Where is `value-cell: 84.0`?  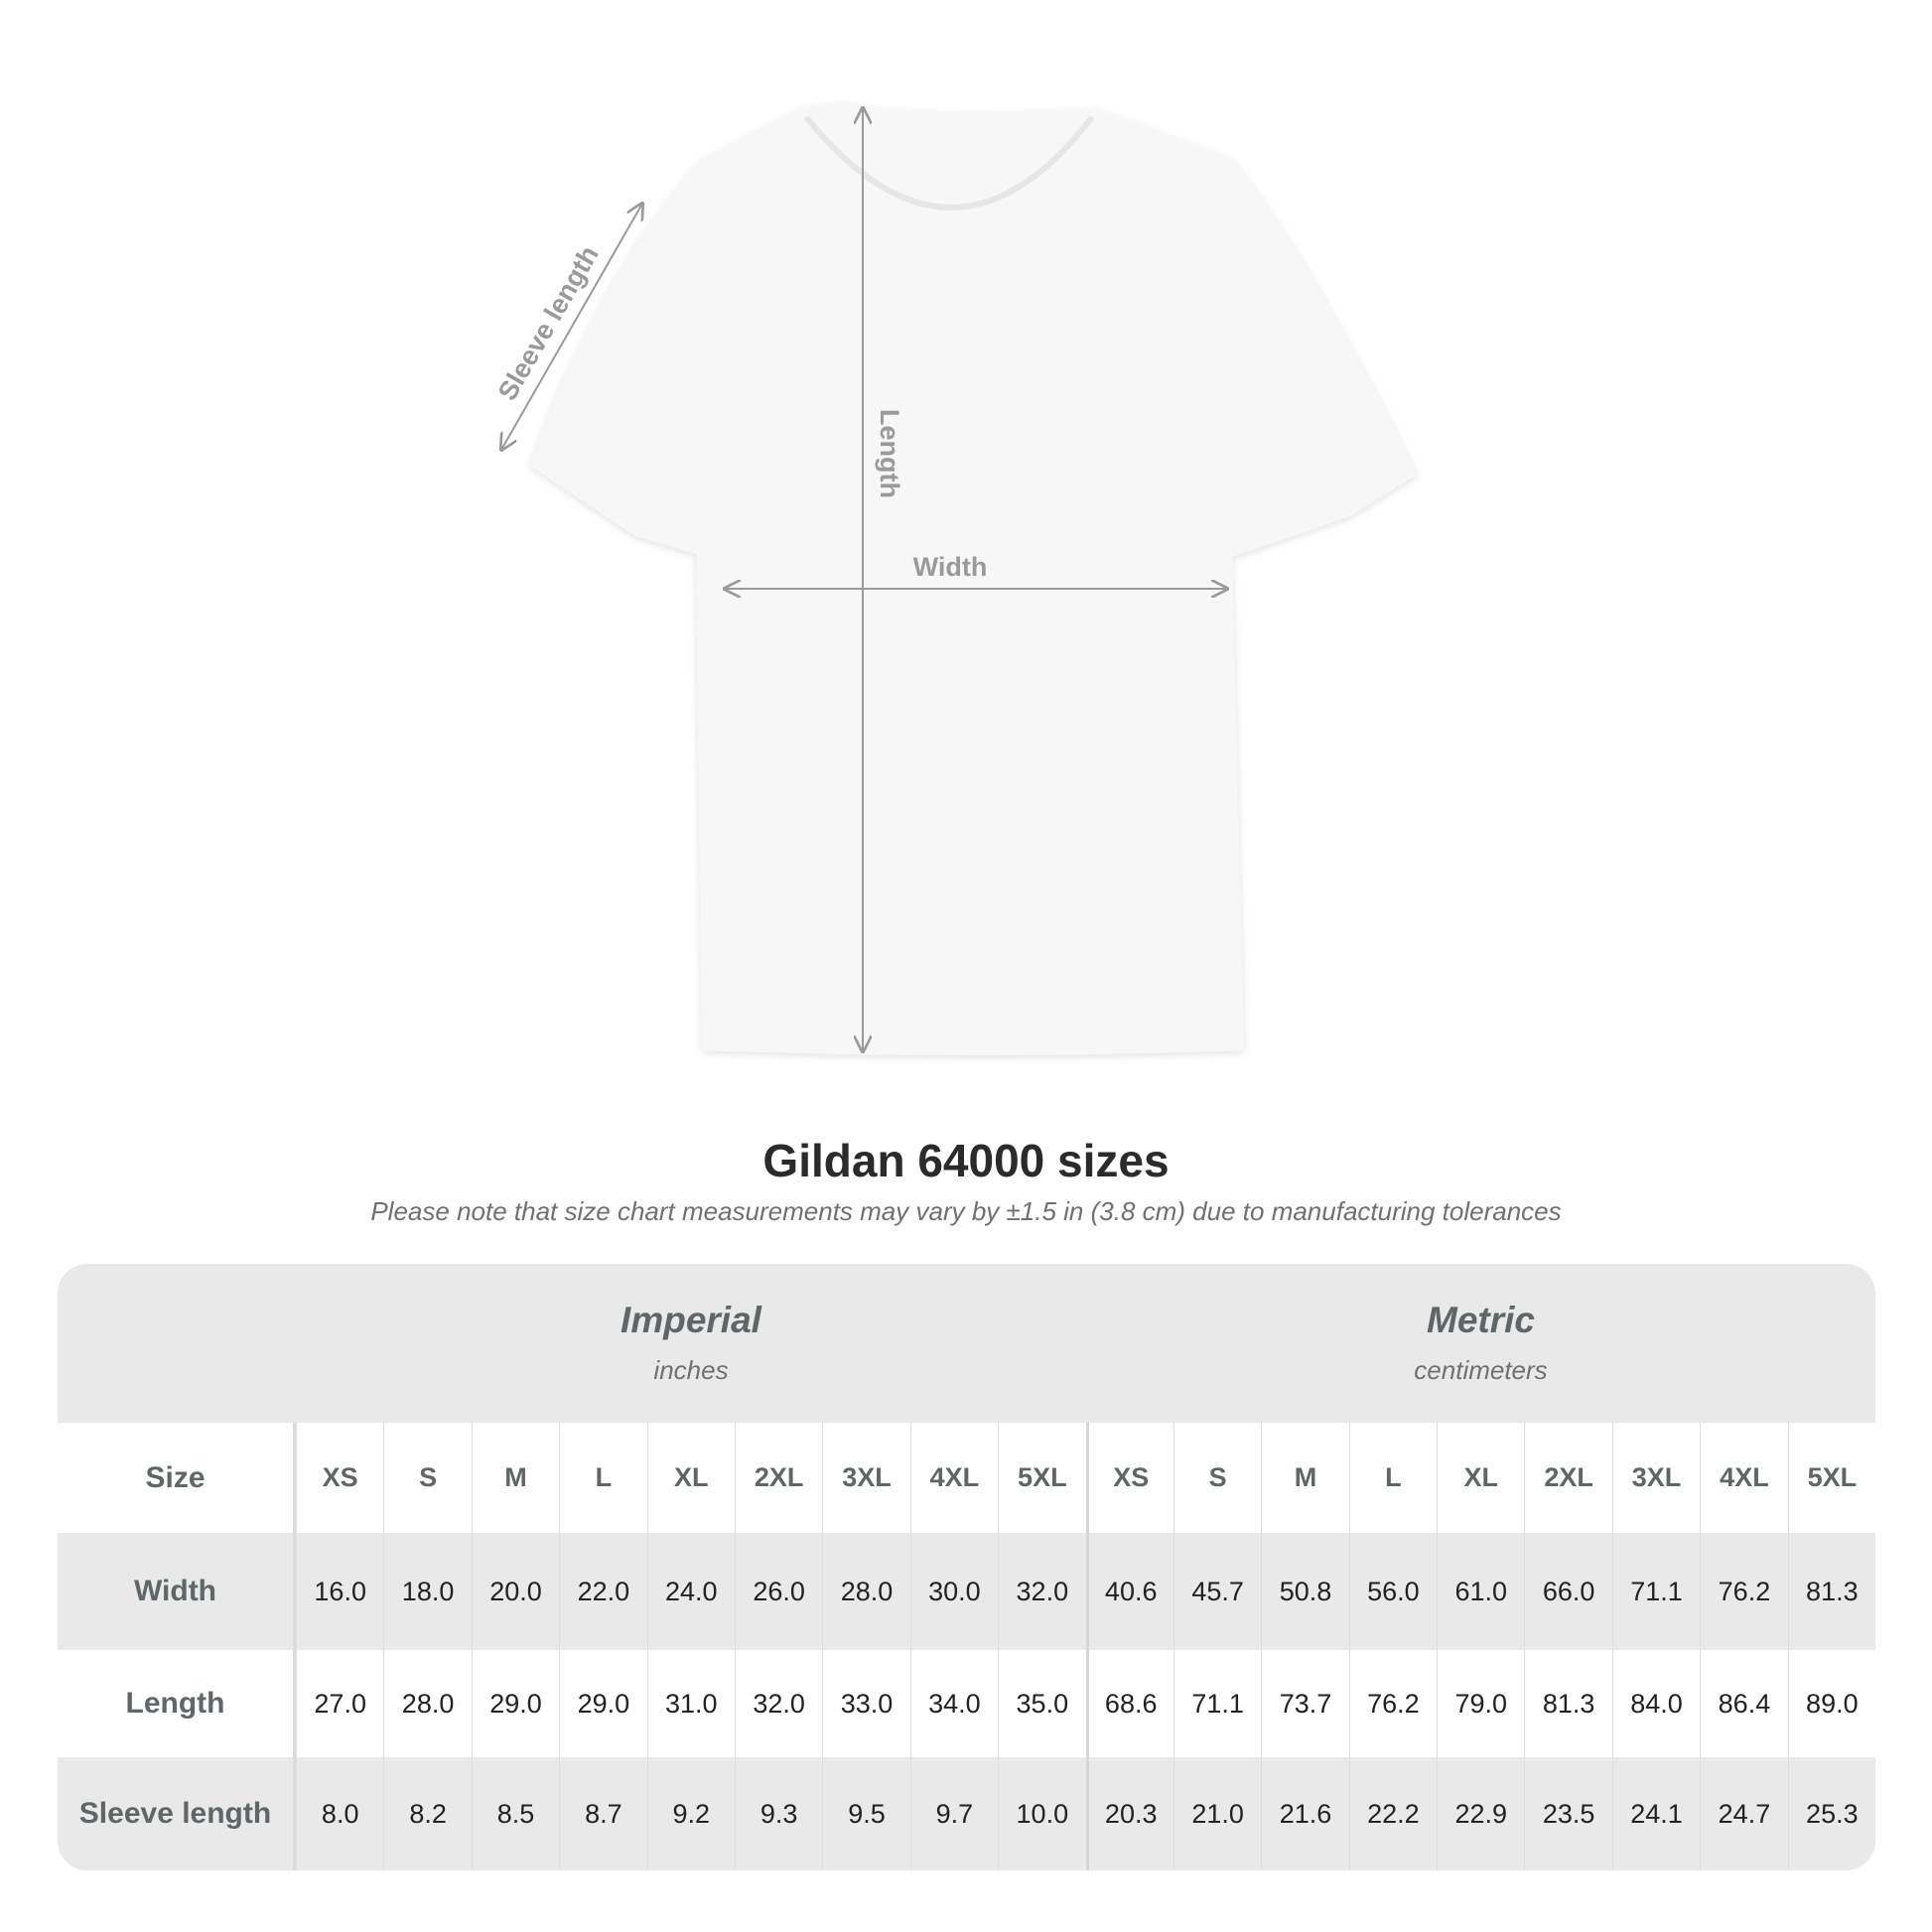 value-cell: 84.0 is located at coordinates (1656, 1703).